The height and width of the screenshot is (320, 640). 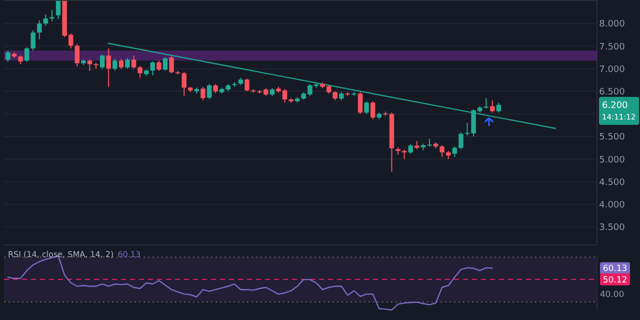 What do you see at coordinates (612, 47) in the screenshot?
I see `y-tick-label: 7.500` at bounding box center [612, 47].